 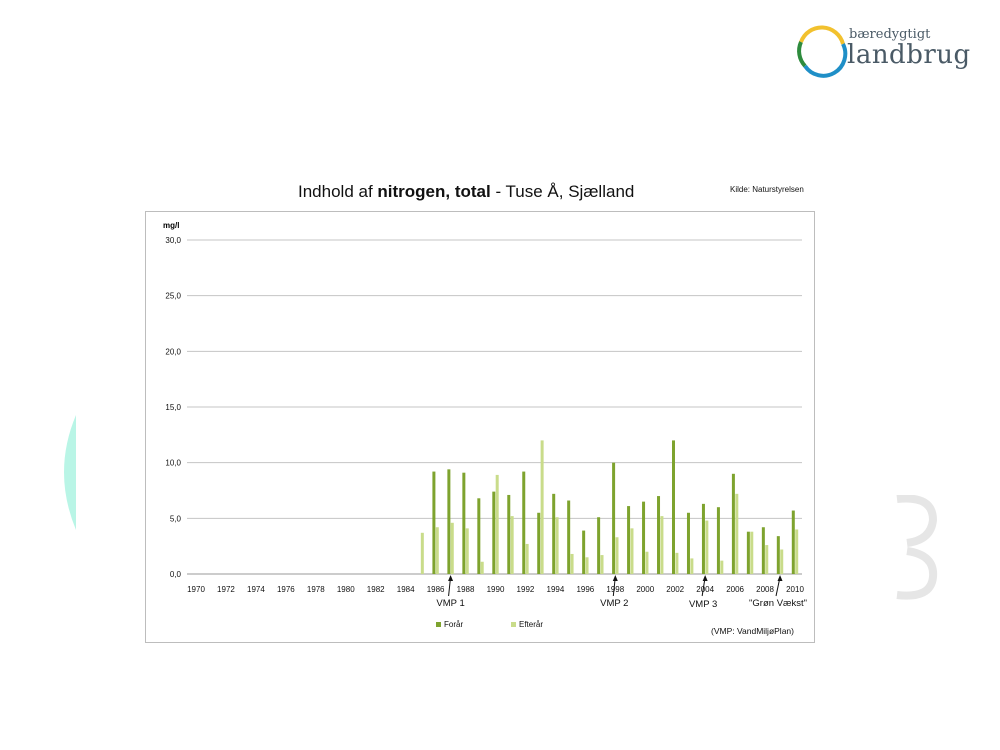 I want to click on logo-ring-icon, so click(x=822, y=51).